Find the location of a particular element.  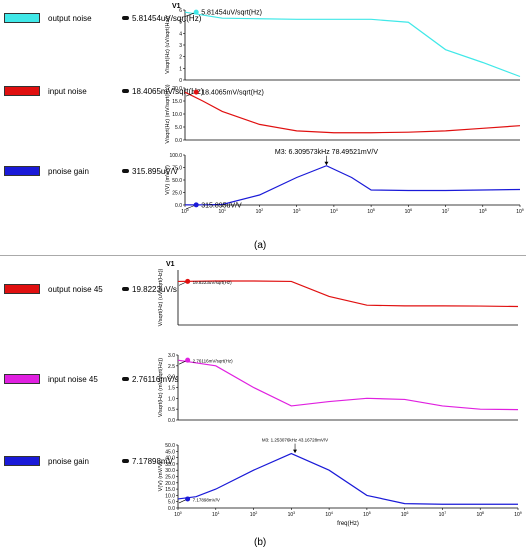

legend-a-0: output noise 5.81454uV/sqrt(Hz) is located at coordinates (102, 18).